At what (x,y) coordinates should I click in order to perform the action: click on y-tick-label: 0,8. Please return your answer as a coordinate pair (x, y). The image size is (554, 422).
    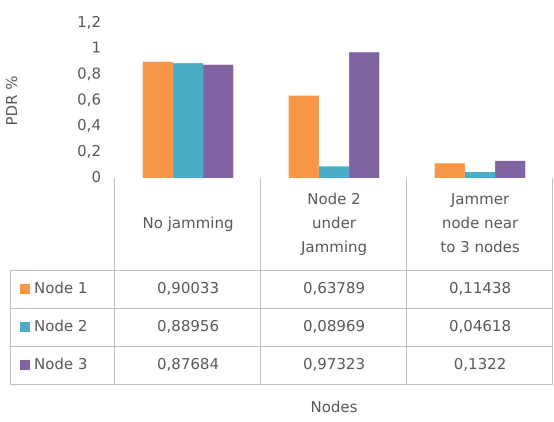
    Looking at the image, I should click on (89, 73).